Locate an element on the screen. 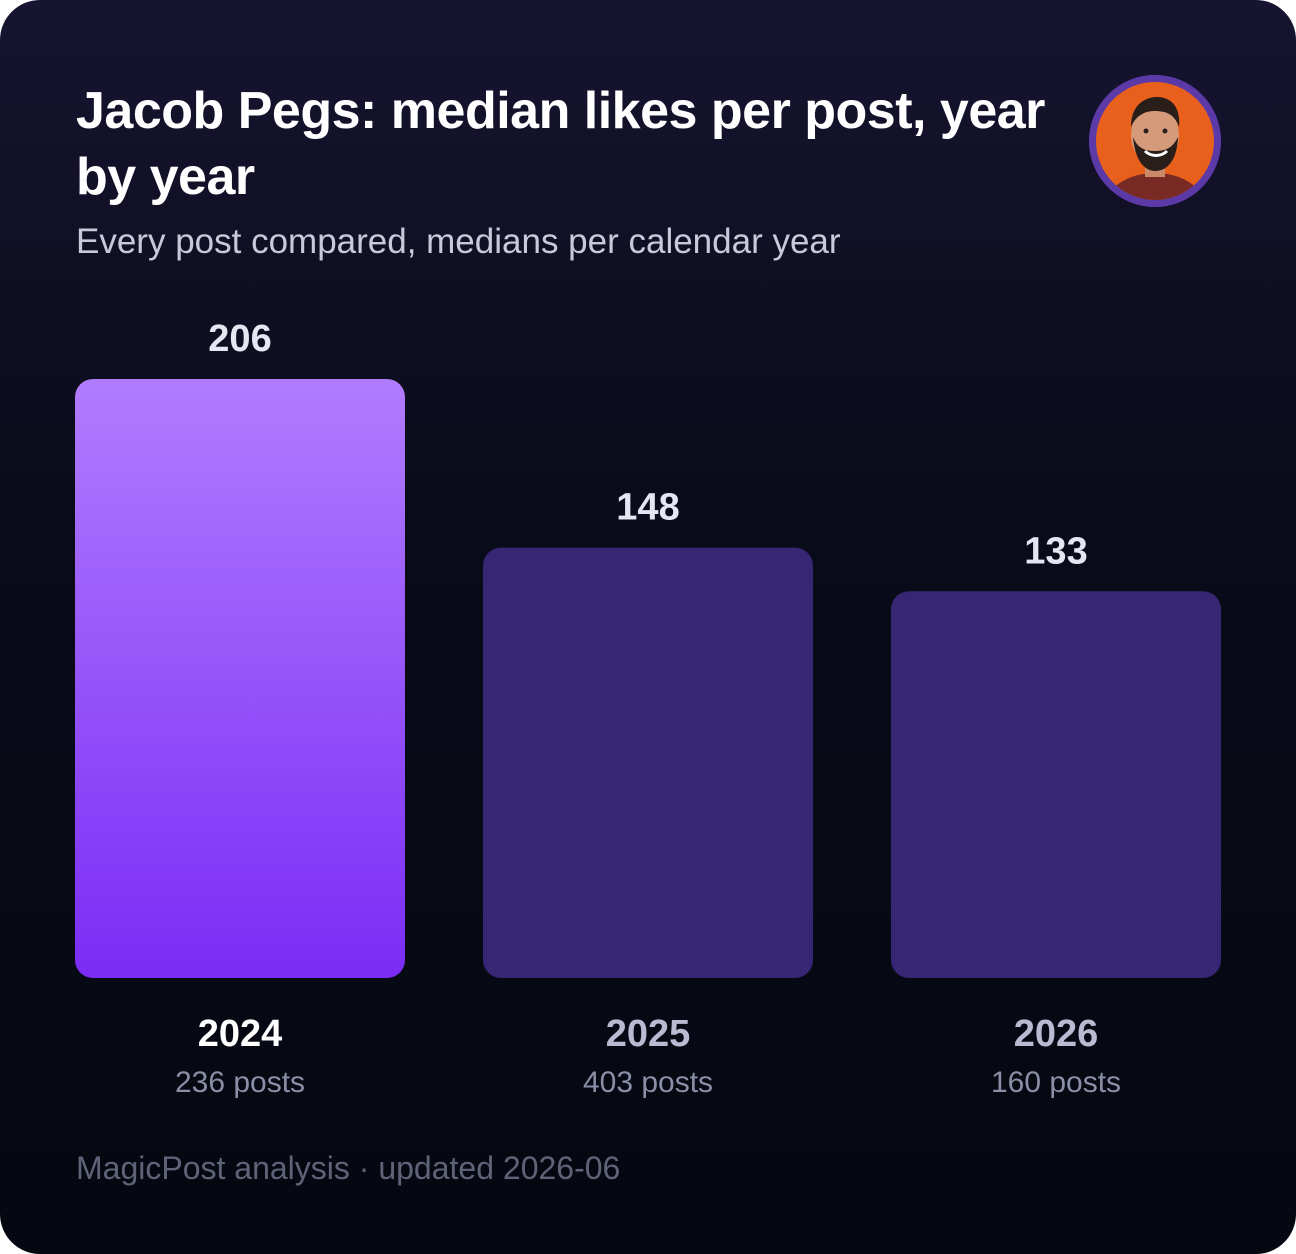 This screenshot has width=1296, height=1254. category-post-count: 160 posts is located at coordinates (1056, 1082).